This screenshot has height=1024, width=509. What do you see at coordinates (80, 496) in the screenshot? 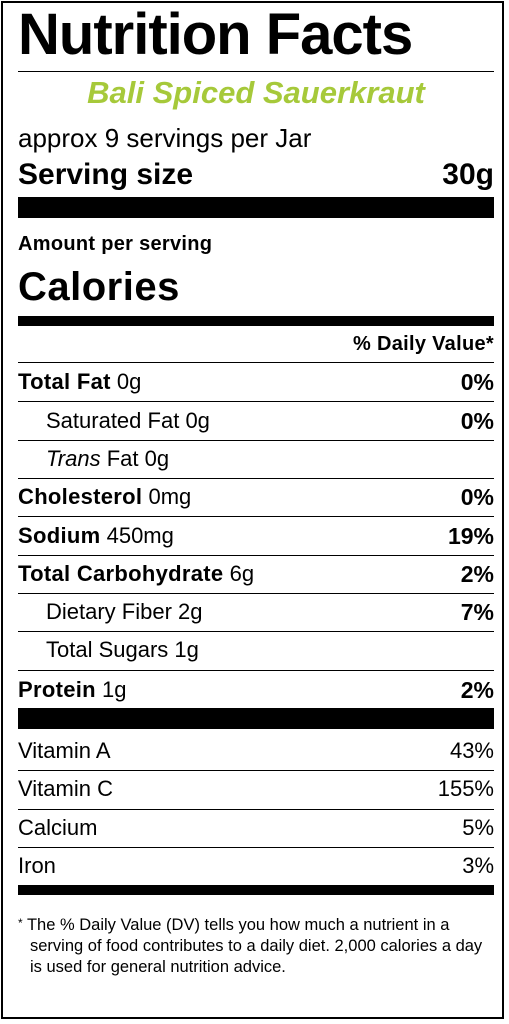
I see `nutrient-name: Cholesterol` at bounding box center [80, 496].